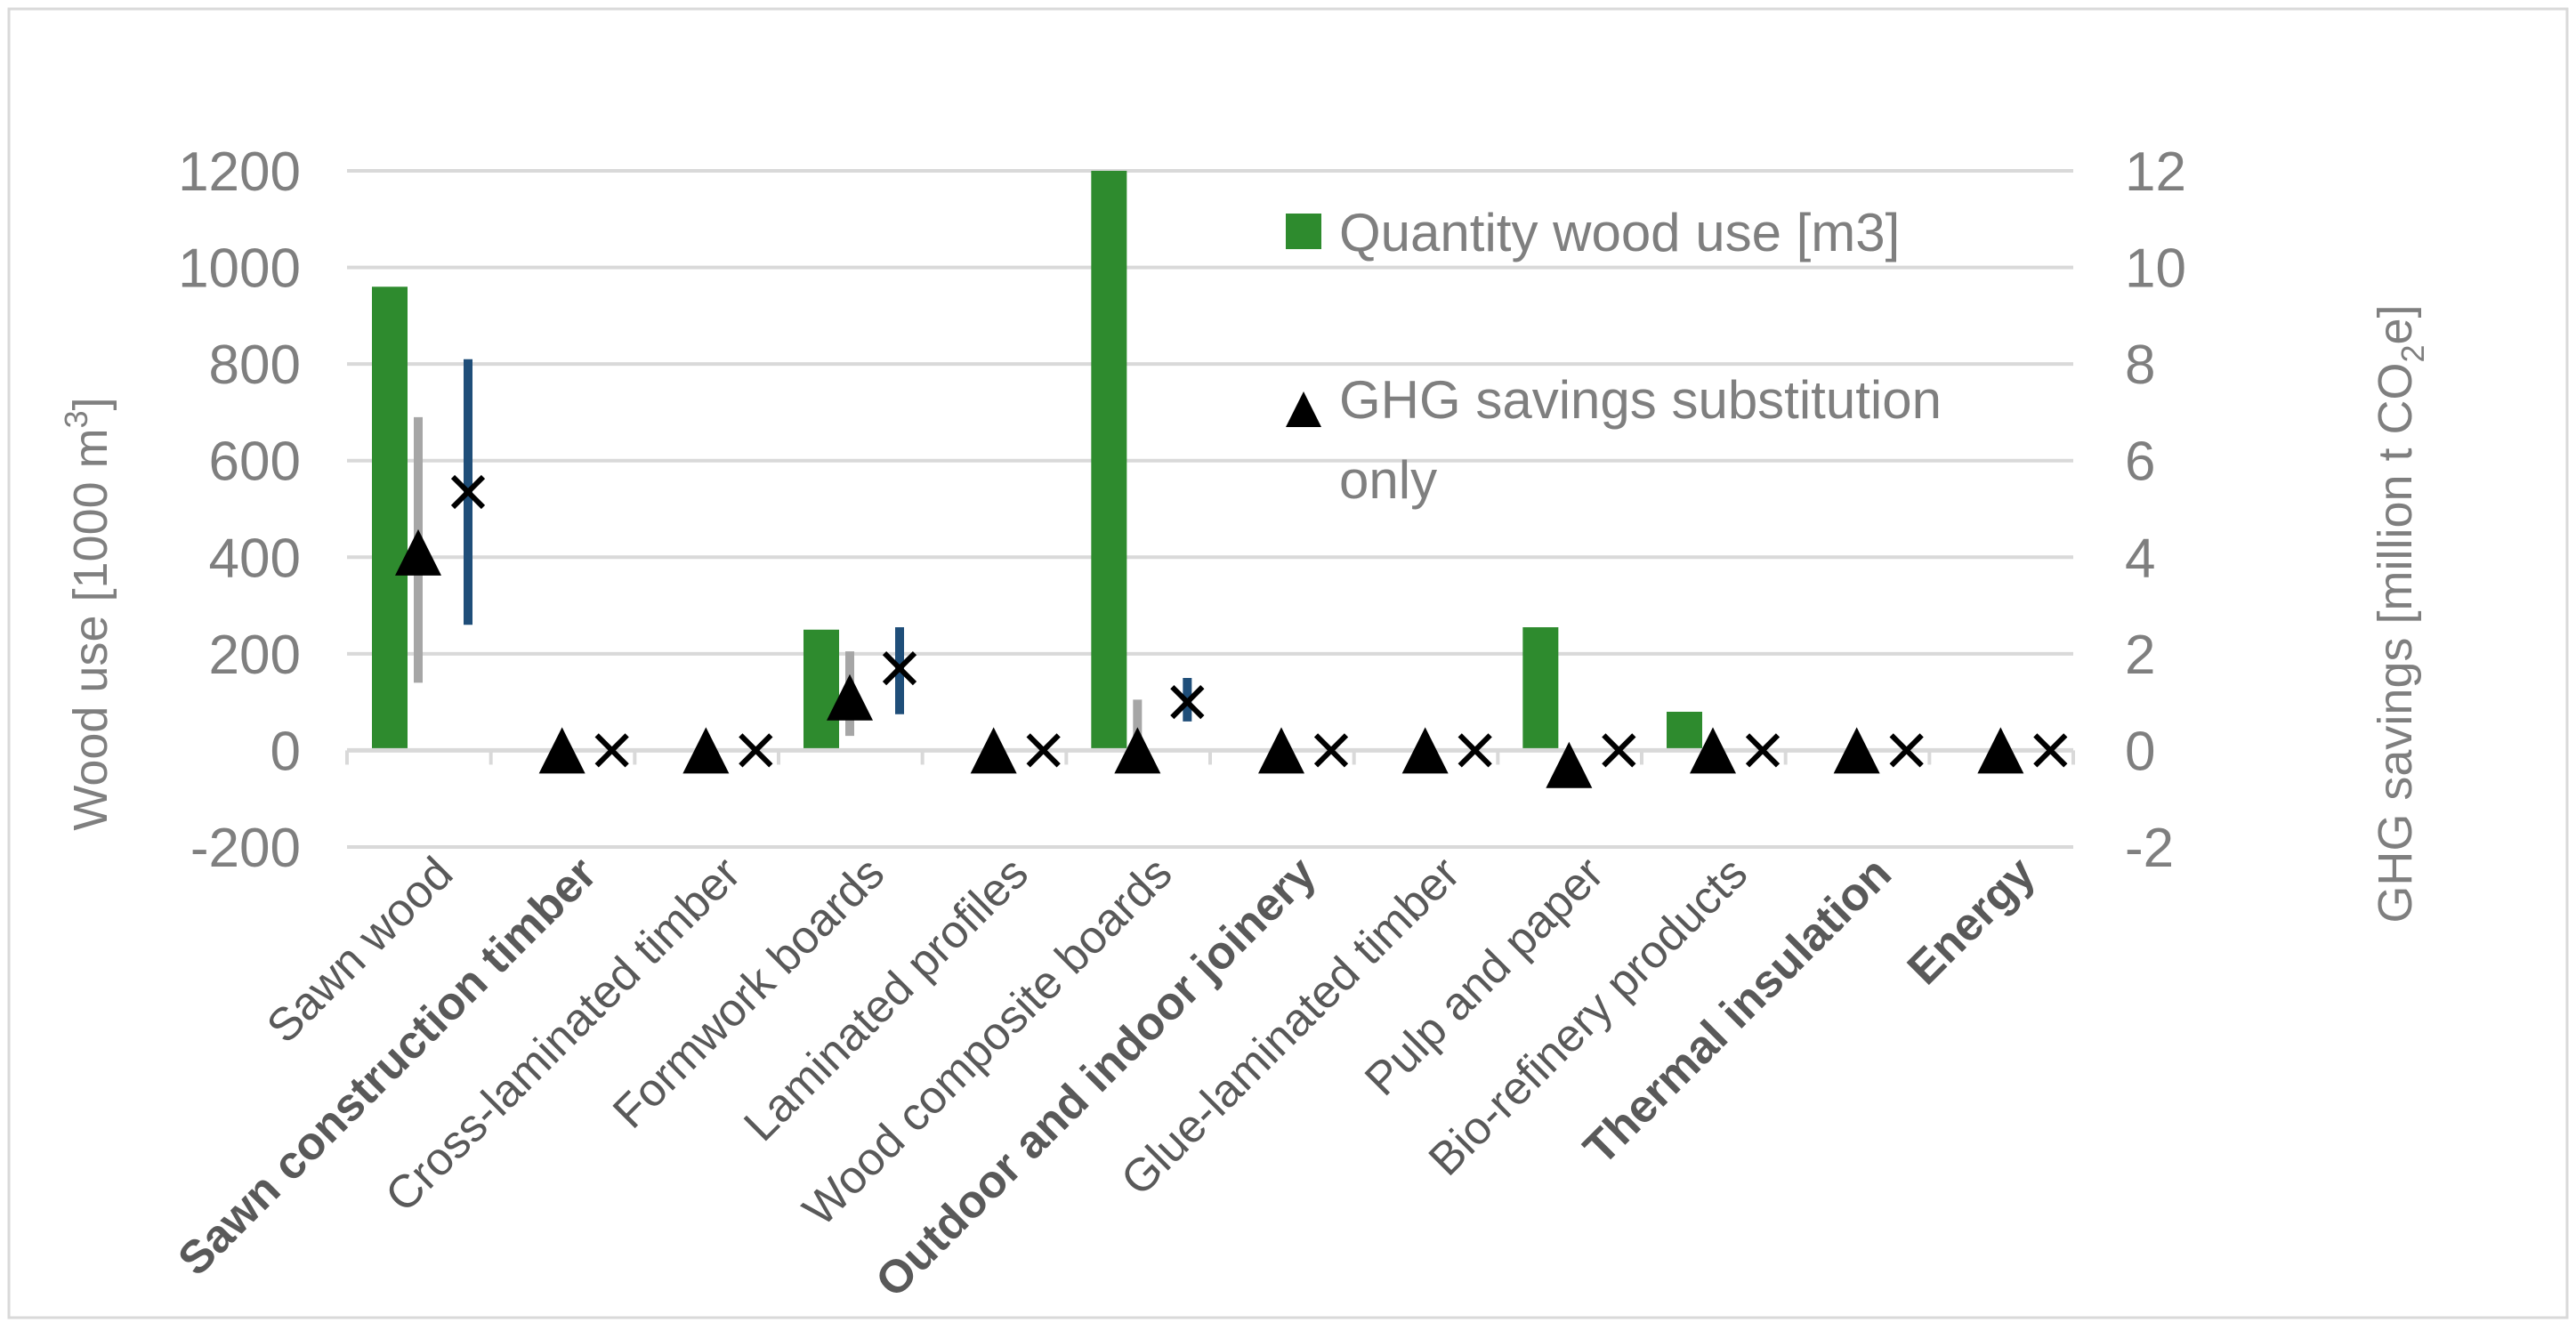 This screenshot has height=1331, width=2576. What do you see at coordinates (1303, 231) in the screenshot?
I see `legend-swatch-wood-use` at bounding box center [1303, 231].